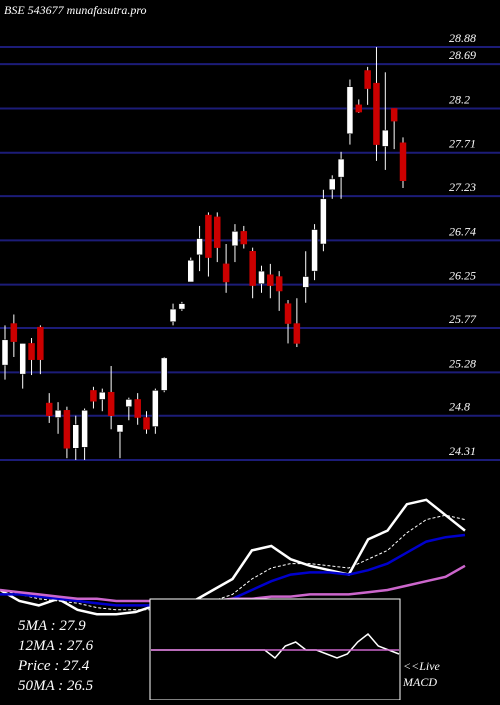  What do you see at coordinates (462, 363) in the screenshot?
I see `y-tick-label: 25.28` at bounding box center [462, 363].